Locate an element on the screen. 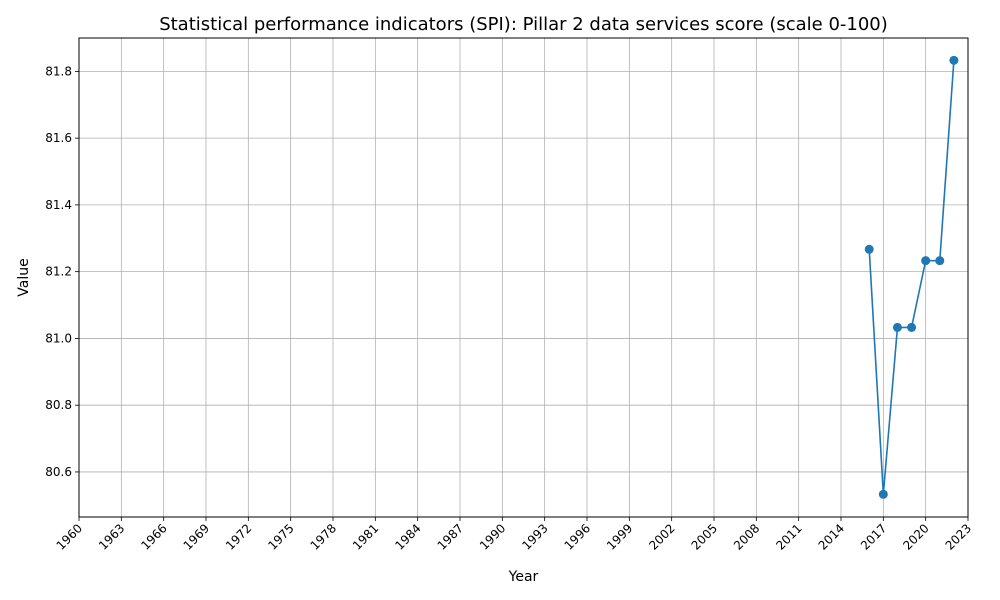 The width and height of the screenshot is (1000, 600). x-tick-label: 2017 is located at coordinates (873, 536).